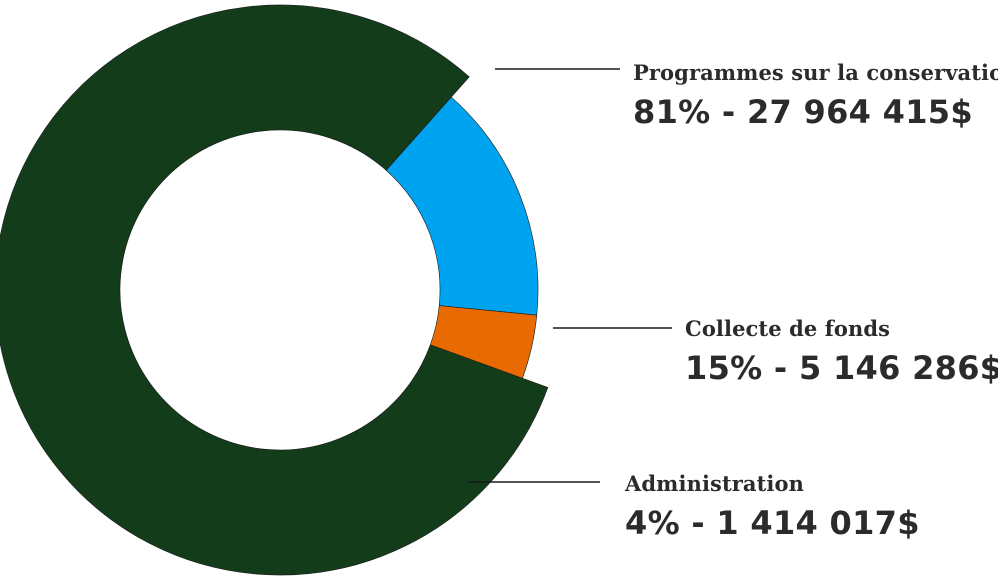 The width and height of the screenshot is (998, 582). I want to click on slice-label-administration: Administration 4% - 1 414 017$, so click(772, 507).